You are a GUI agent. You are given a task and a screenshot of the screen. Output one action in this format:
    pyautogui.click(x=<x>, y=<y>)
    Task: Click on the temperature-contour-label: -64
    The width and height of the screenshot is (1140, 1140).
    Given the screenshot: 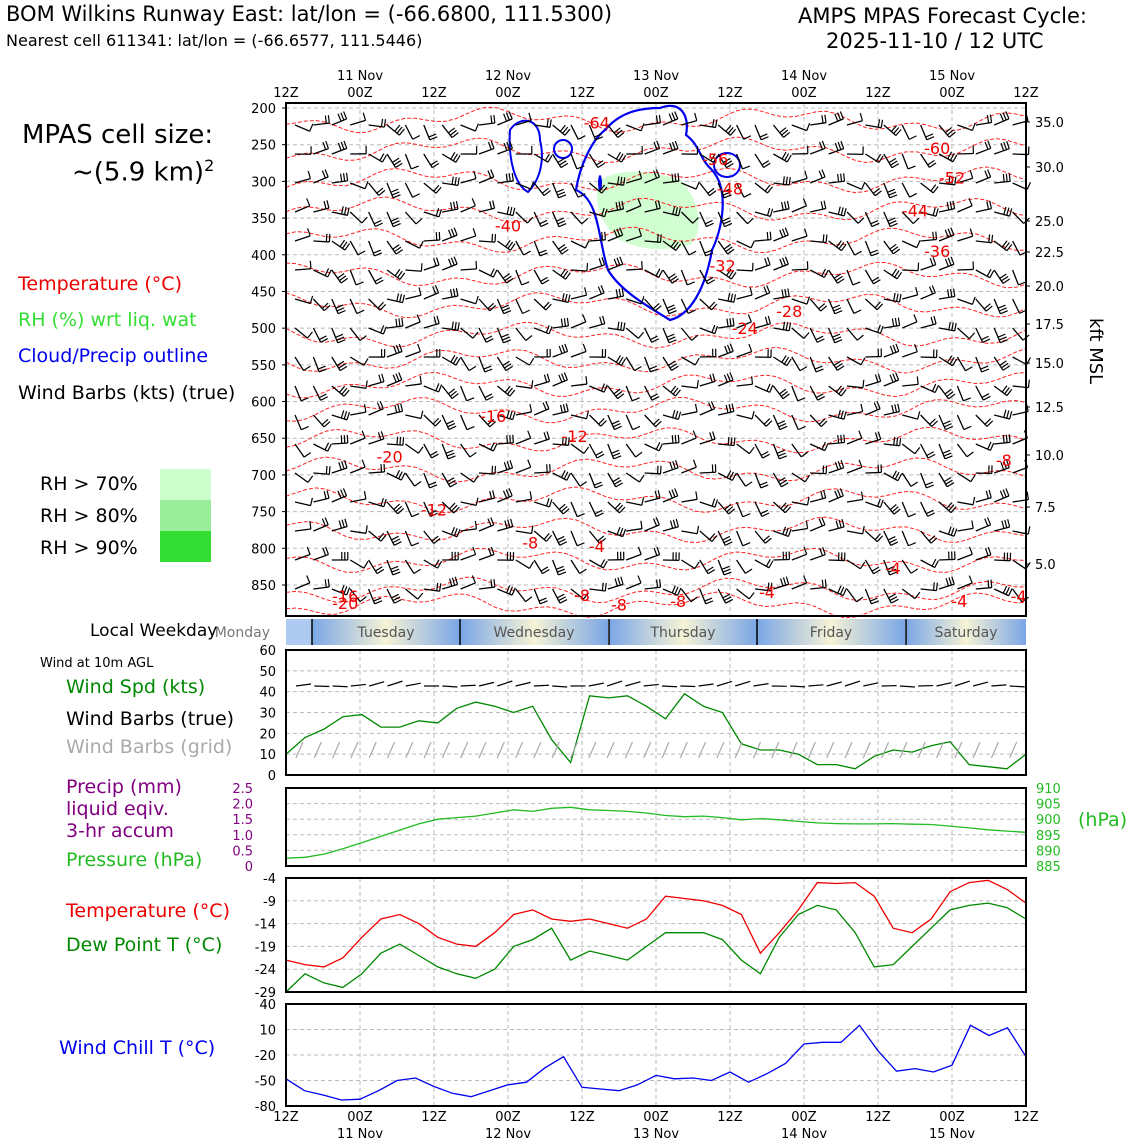 What is the action you would take?
    pyautogui.click(x=597, y=123)
    